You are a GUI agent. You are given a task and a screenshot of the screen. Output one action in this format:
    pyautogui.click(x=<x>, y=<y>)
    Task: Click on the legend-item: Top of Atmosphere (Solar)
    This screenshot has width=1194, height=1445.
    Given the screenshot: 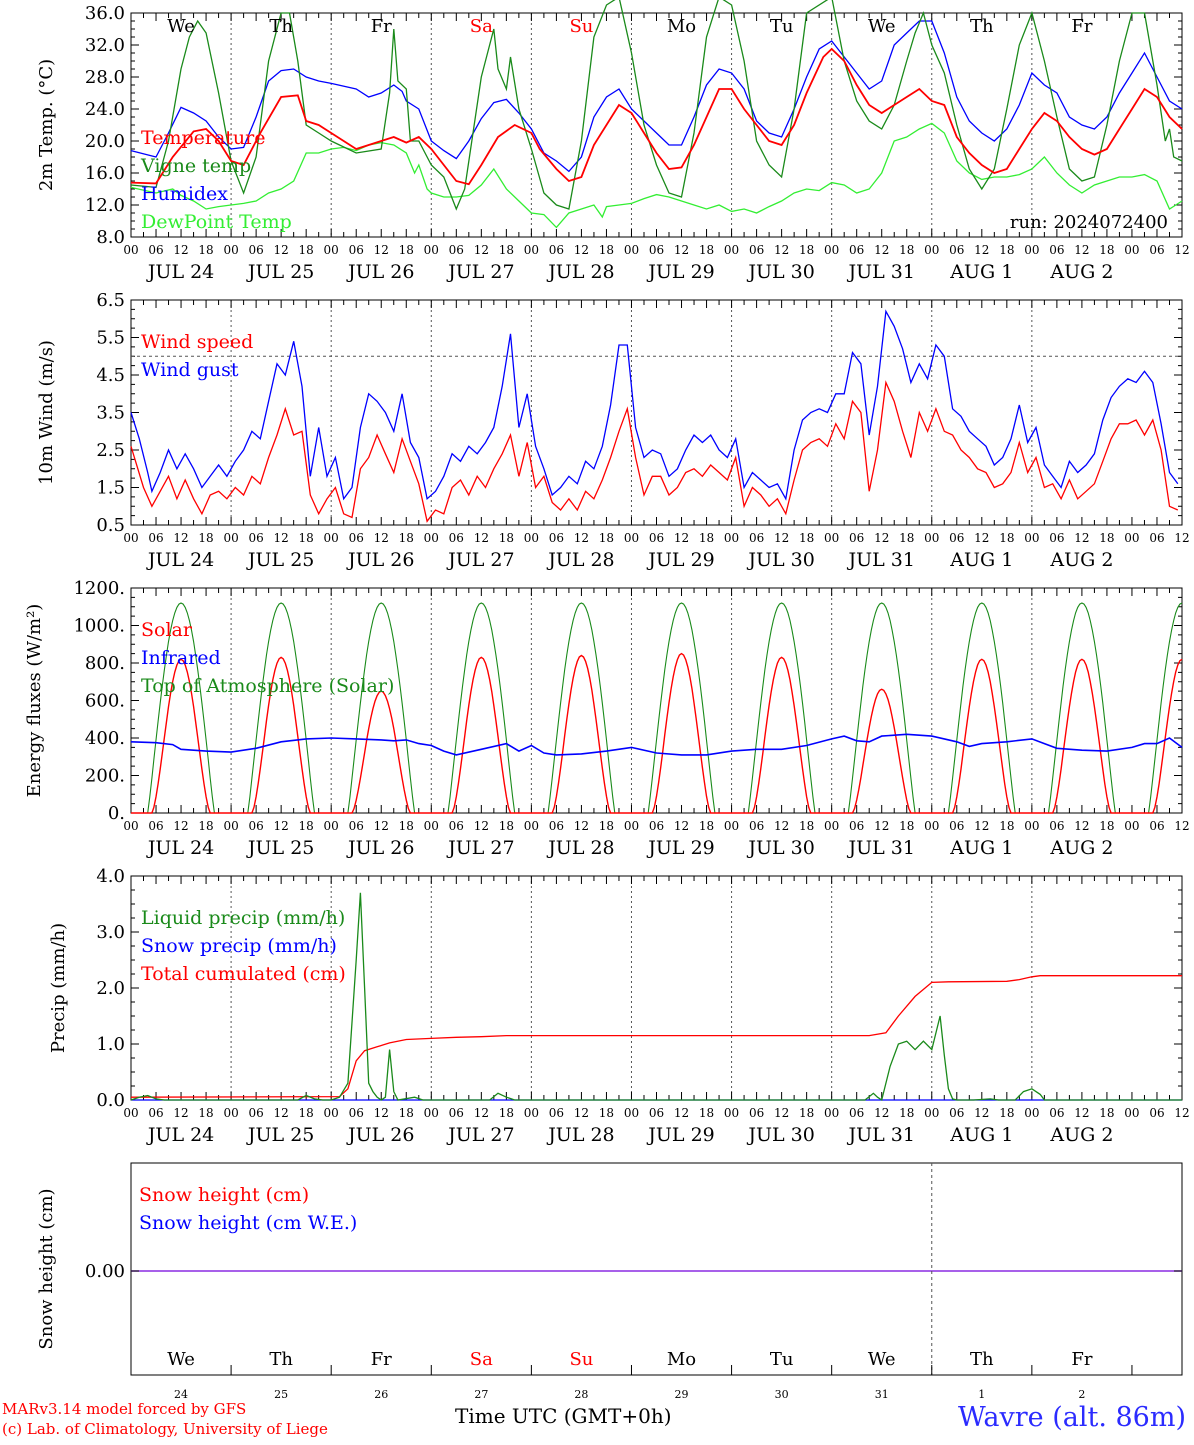 What is the action you would take?
    pyautogui.click(x=267, y=686)
    